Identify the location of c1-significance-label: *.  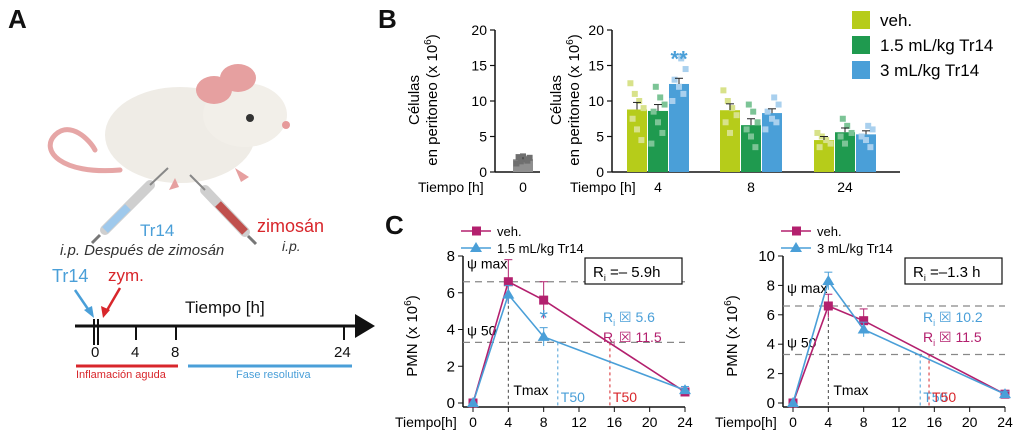
(543, 318).